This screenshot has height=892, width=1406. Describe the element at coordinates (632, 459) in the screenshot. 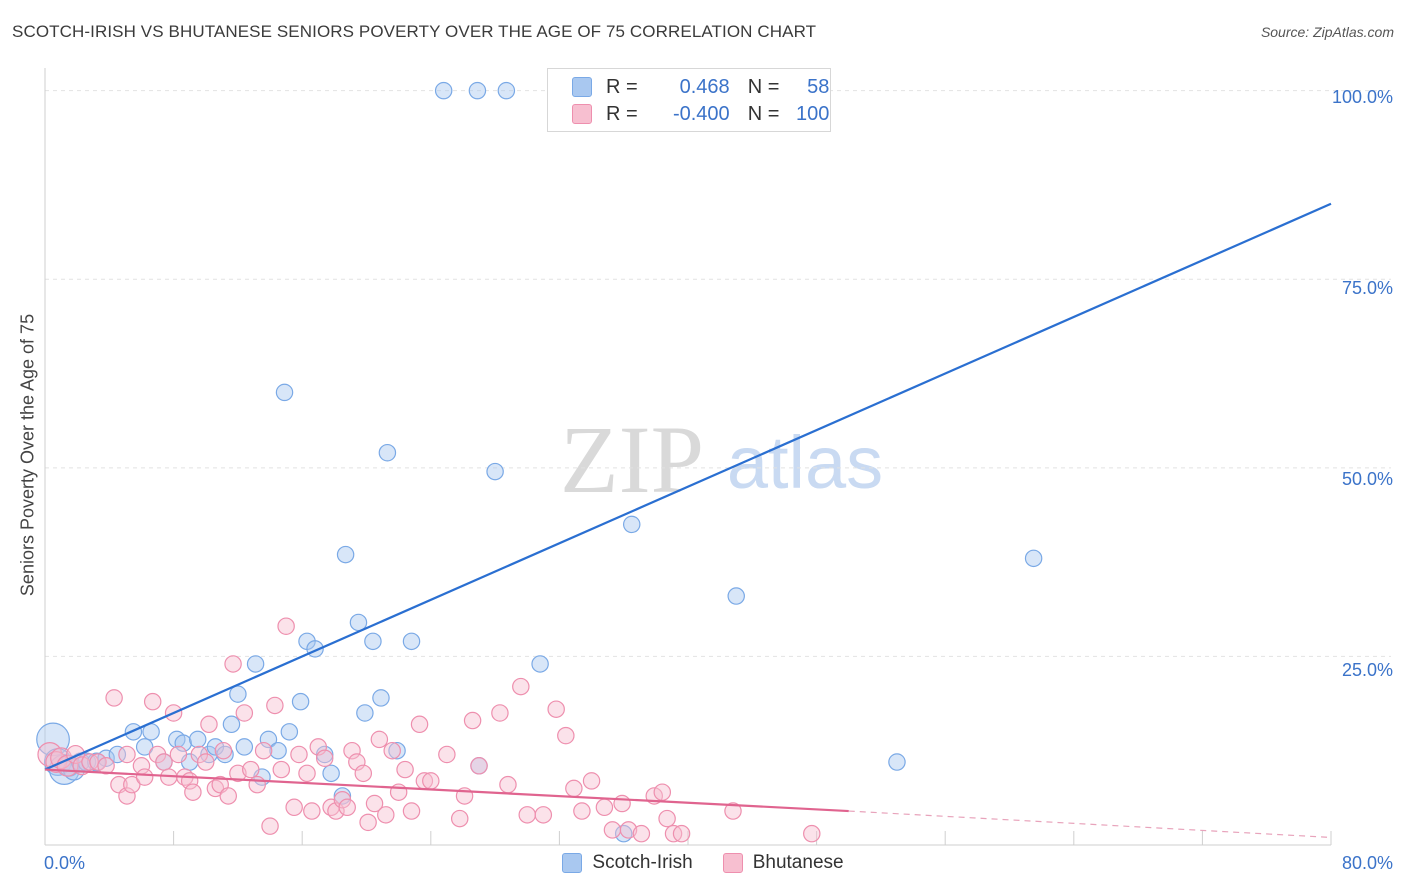

I see `watermark-zip: ZIP` at that location.